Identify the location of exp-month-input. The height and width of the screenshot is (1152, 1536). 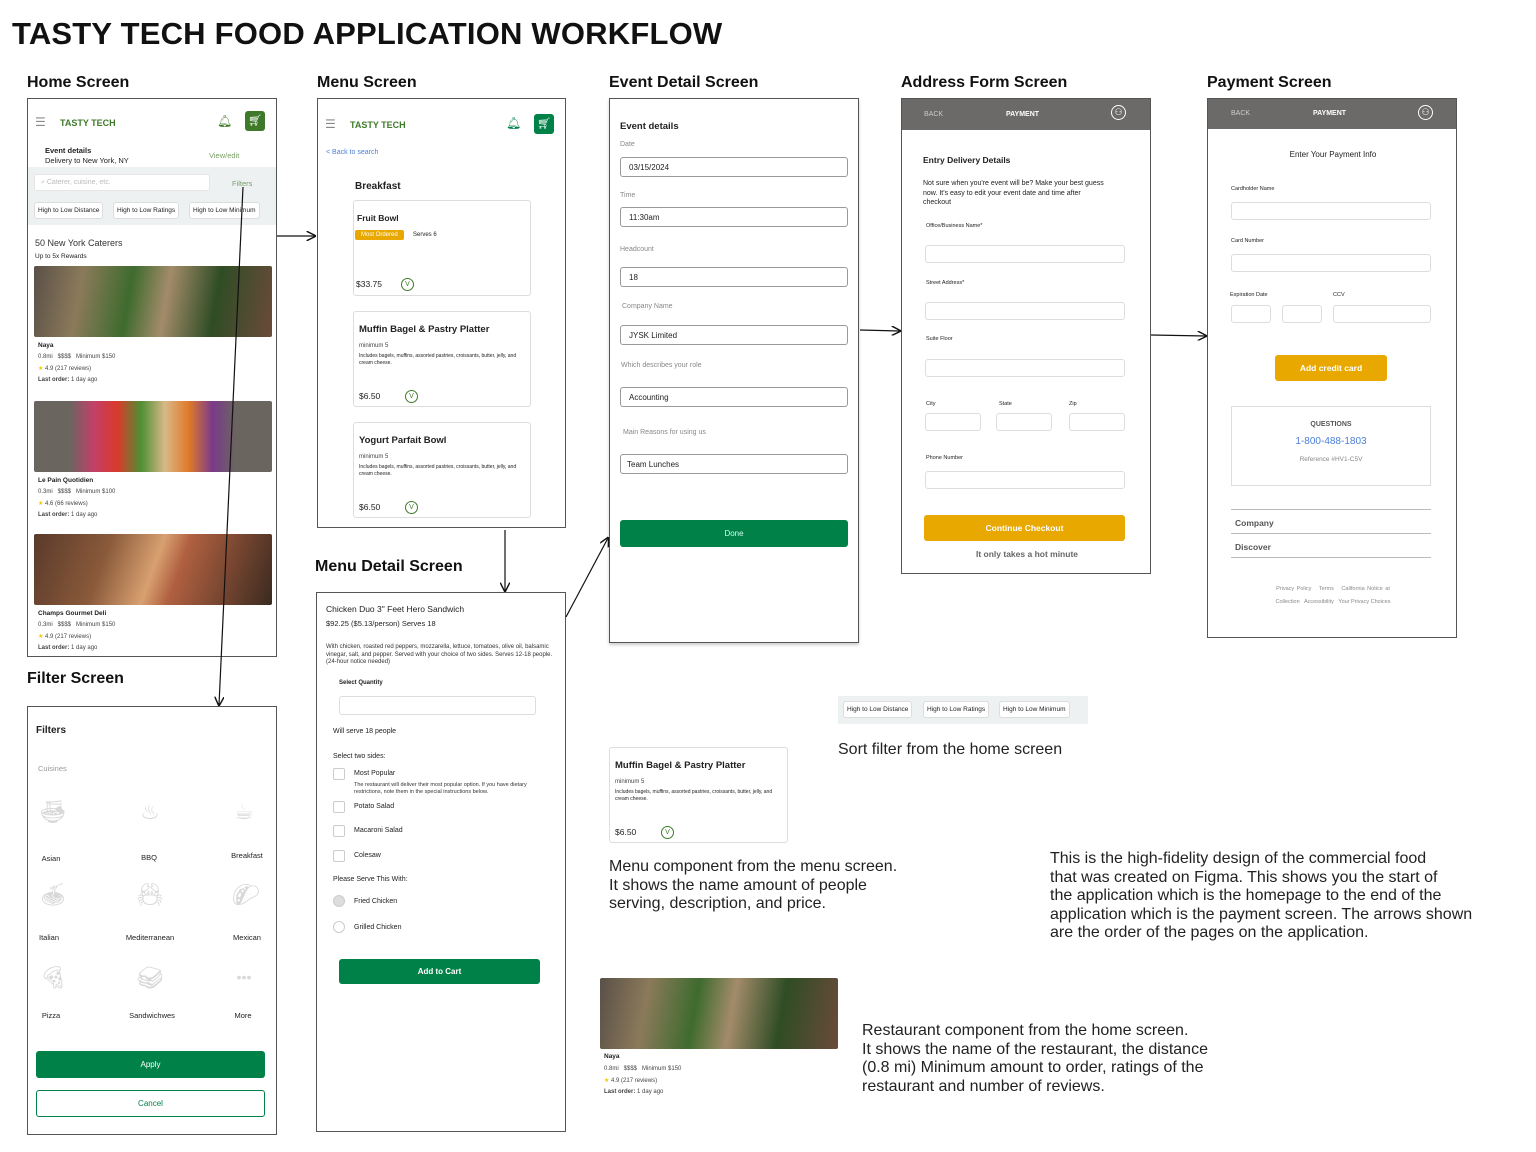
(1251, 314).